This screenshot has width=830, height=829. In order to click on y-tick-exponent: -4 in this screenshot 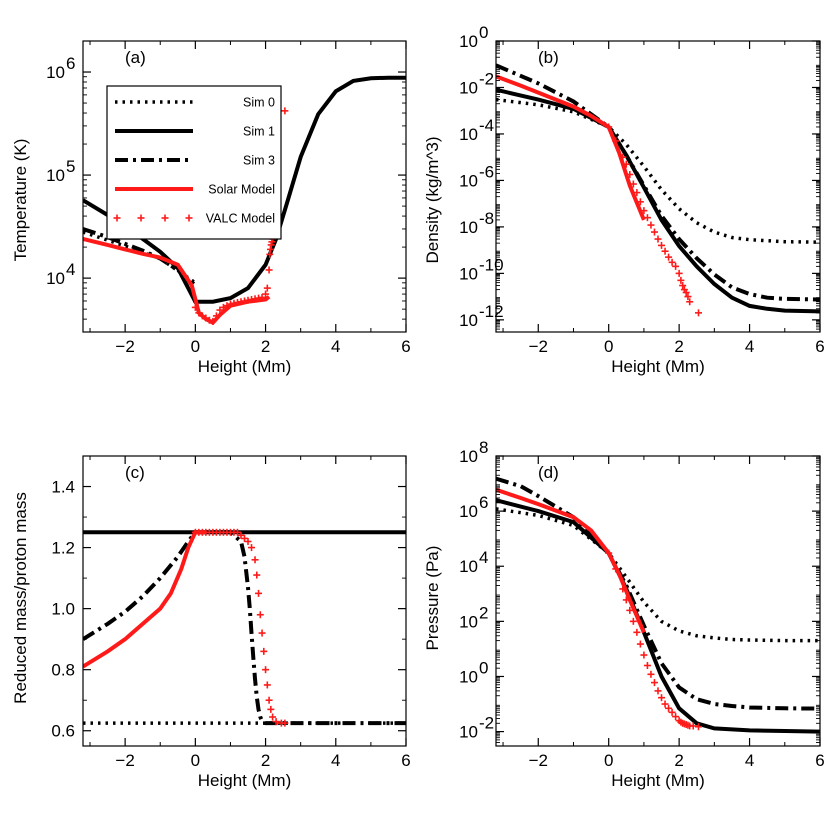, I will do `click(486, 125)`.